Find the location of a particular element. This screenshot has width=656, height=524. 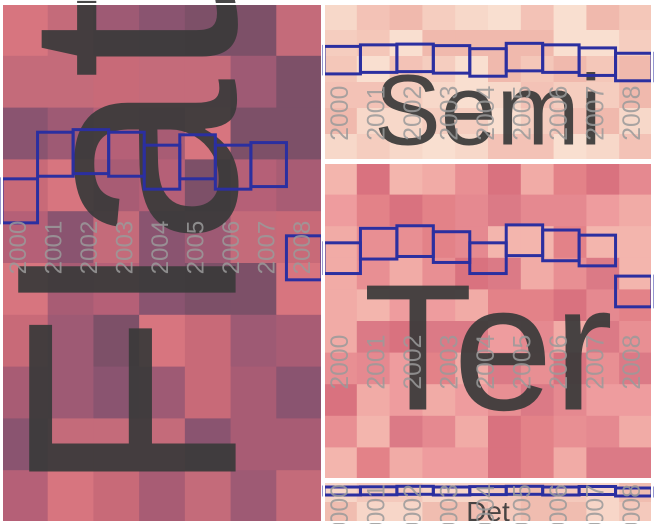

tile-label: Det is located at coordinates (488, 510).